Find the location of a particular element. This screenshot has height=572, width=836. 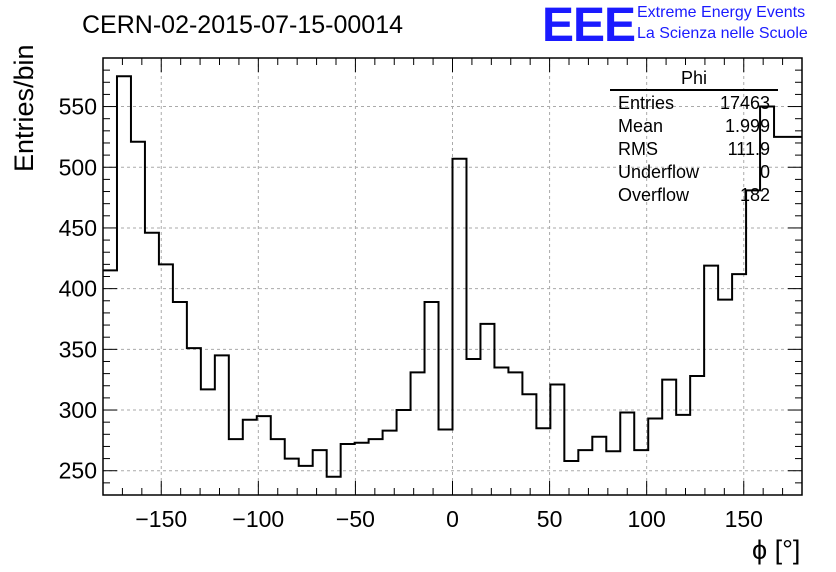

stats-title: Phi is located at coordinates (693, 78).